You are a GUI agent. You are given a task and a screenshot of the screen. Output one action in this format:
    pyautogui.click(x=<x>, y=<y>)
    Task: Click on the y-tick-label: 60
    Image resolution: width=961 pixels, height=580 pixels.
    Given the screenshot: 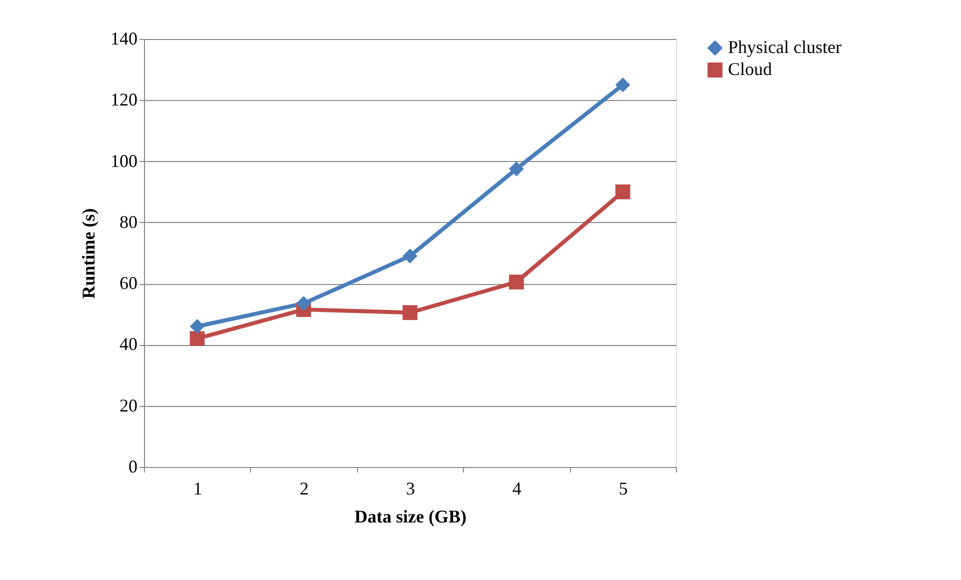 What is the action you would take?
    pyautogui.click(x=129, y=283)
    